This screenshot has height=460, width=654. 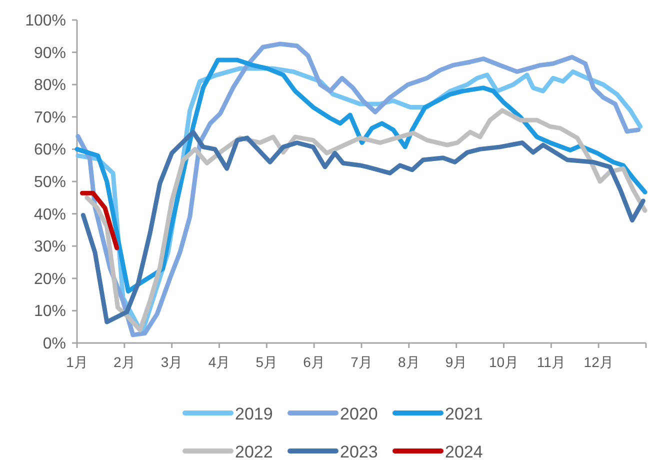 I want to click on y-tick-label: 90%, so click(x=50, y=53).